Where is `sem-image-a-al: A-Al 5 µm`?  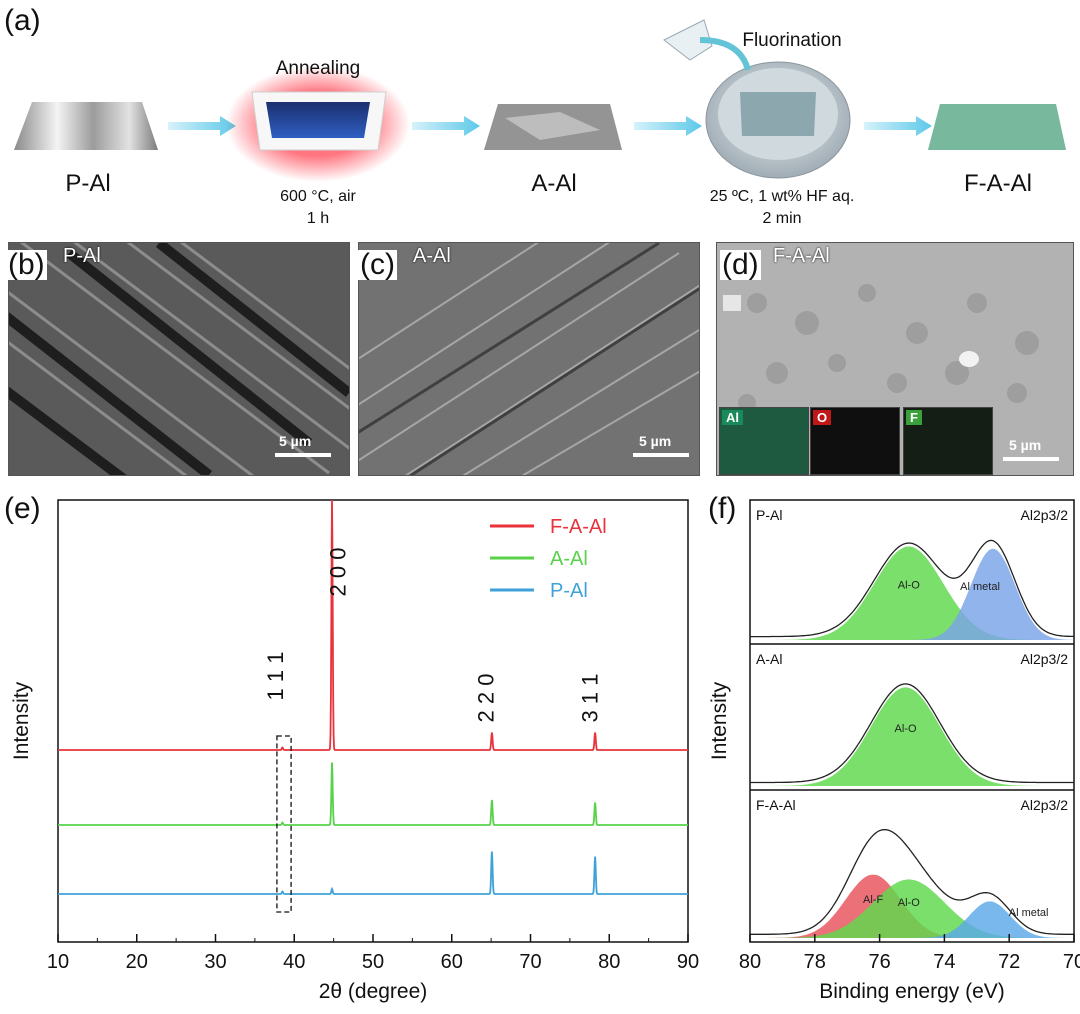
sem-image-a-al: A-Al 5 µm is located at coordinates (529, 359).